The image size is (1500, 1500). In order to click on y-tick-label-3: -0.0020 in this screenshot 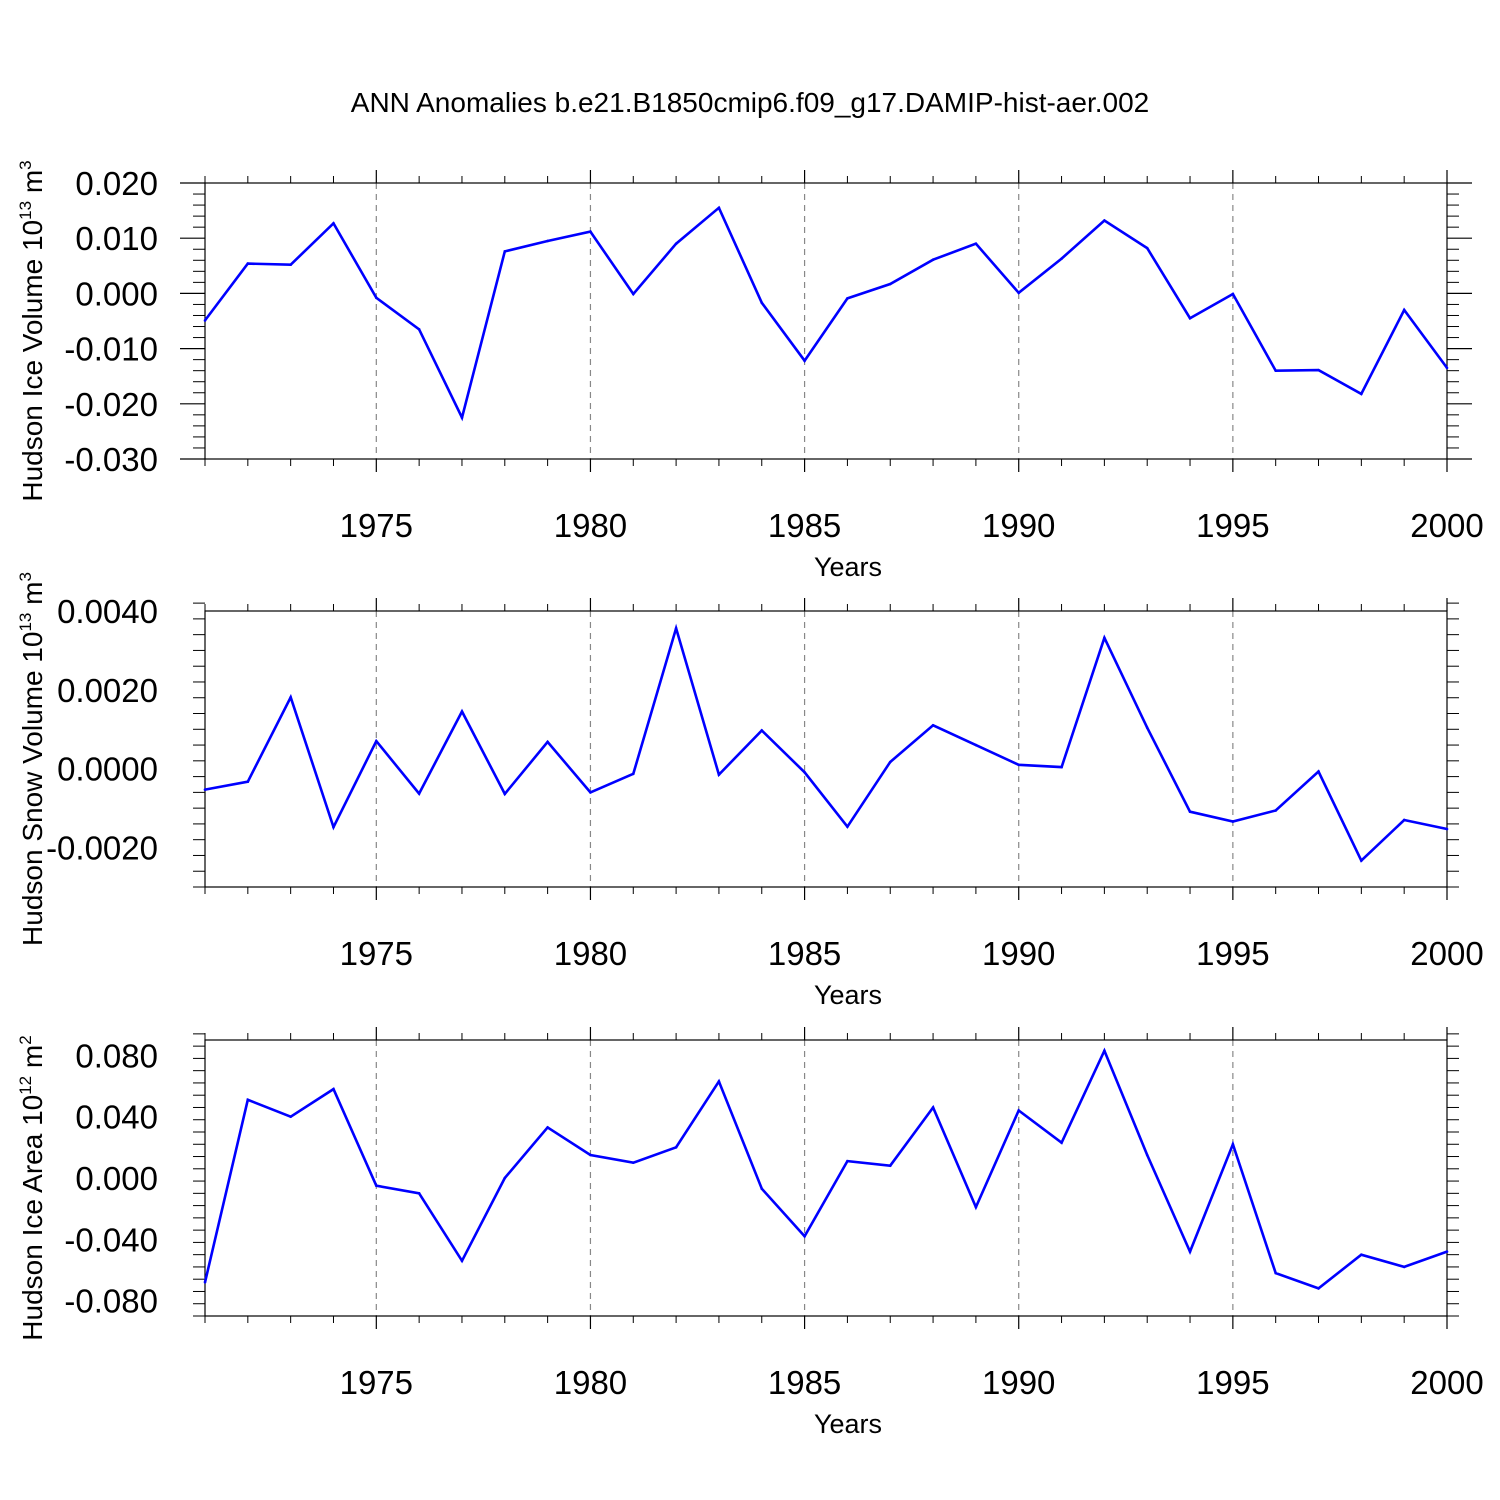, I will do `click(102, 848)`.